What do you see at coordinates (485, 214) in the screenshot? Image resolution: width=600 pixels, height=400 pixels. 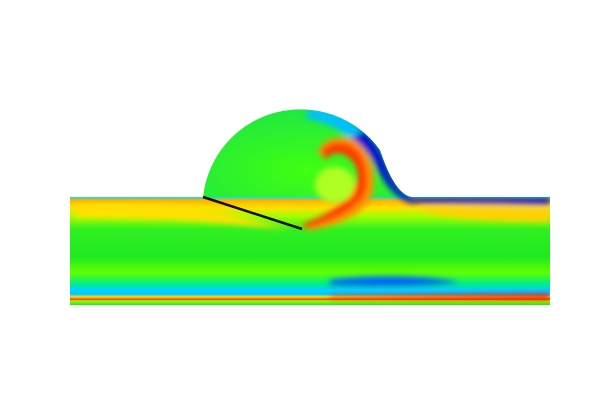 I see `high-velocity-streak` at bounding box center [485, 214].